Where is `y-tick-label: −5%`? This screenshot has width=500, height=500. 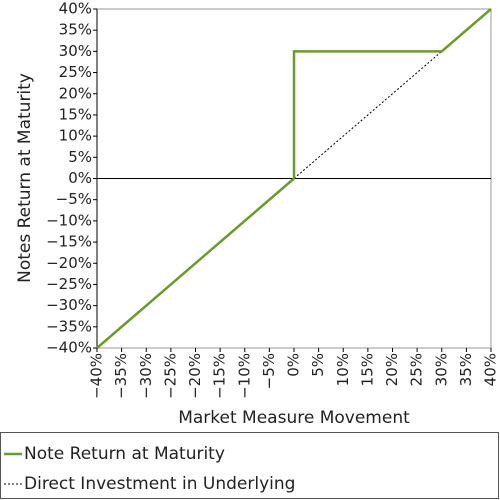
y-tick-label: −5% is located at coordinates (74, 199).